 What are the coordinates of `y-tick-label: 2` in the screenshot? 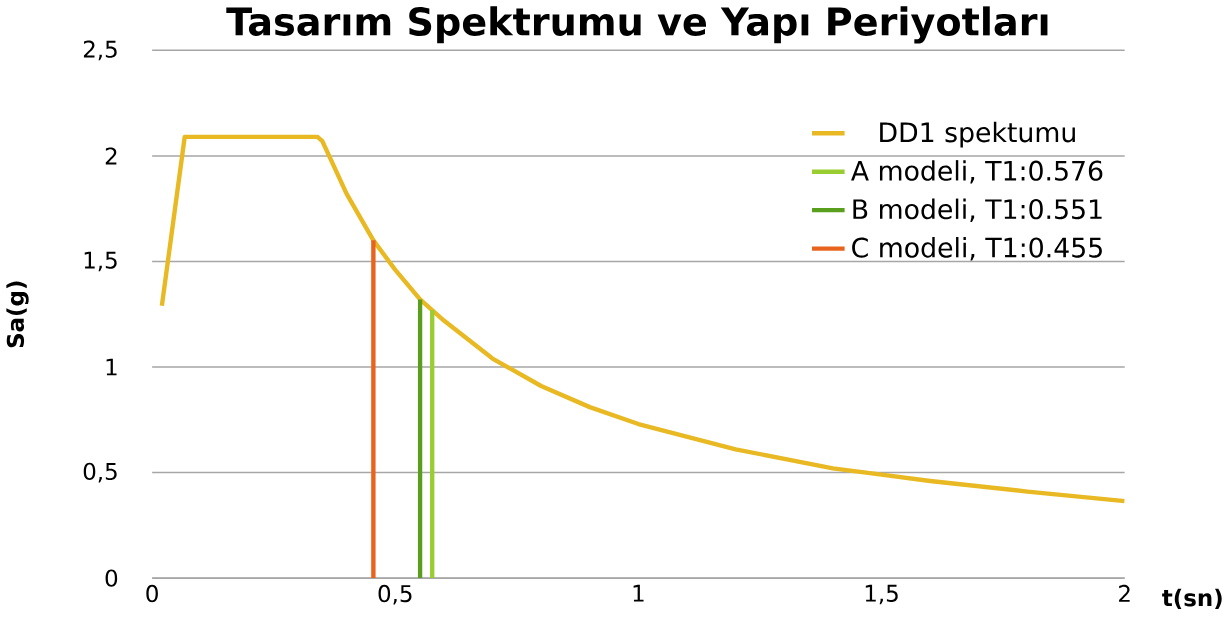 It's located at (111, 156).